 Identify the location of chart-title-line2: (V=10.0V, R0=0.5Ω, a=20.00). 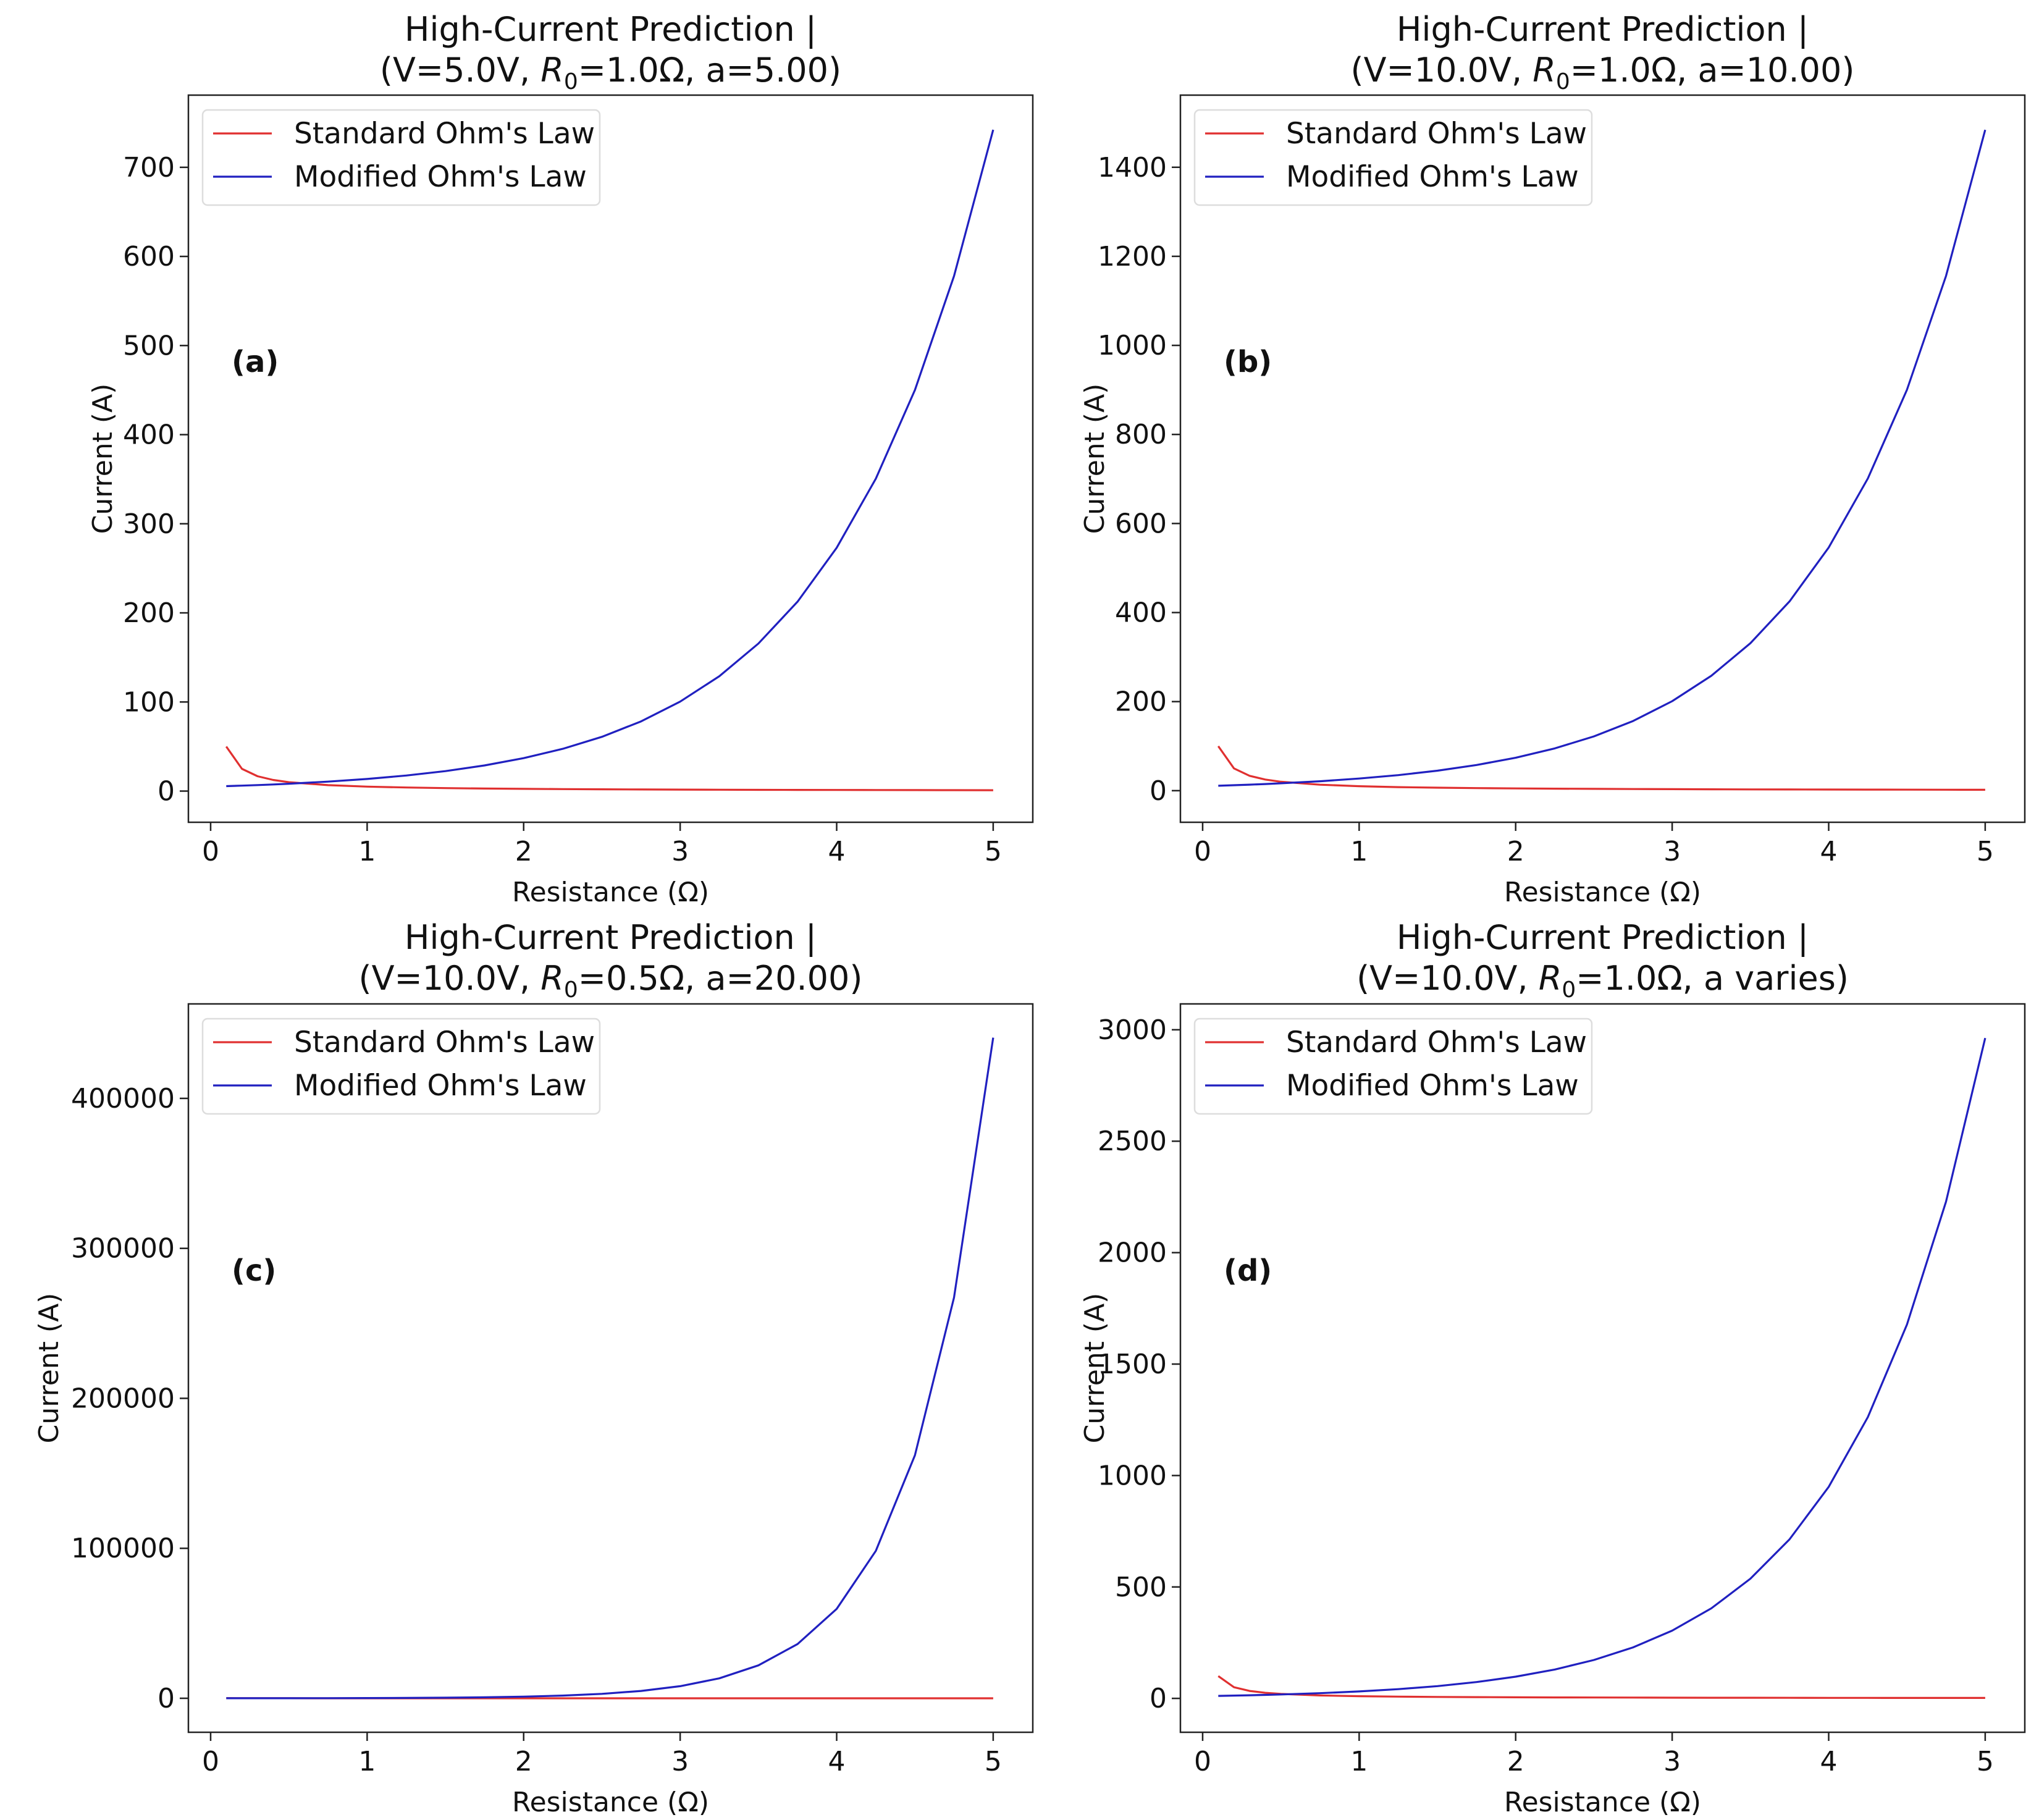
(611, 981).